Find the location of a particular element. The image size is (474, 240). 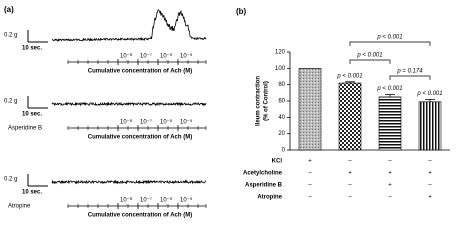

y-tick-label: 20 is located at coordinates (281, 134).